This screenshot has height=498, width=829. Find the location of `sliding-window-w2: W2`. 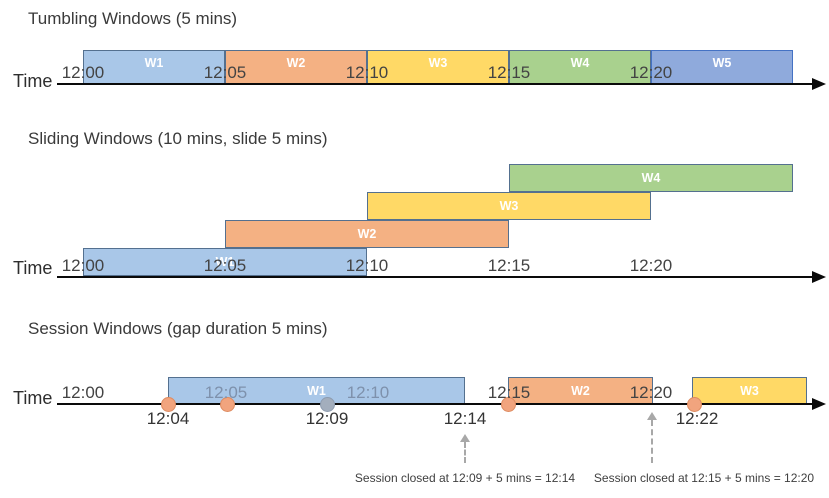

sliding-window-w2: W2 is located at coordinates (367, 234).